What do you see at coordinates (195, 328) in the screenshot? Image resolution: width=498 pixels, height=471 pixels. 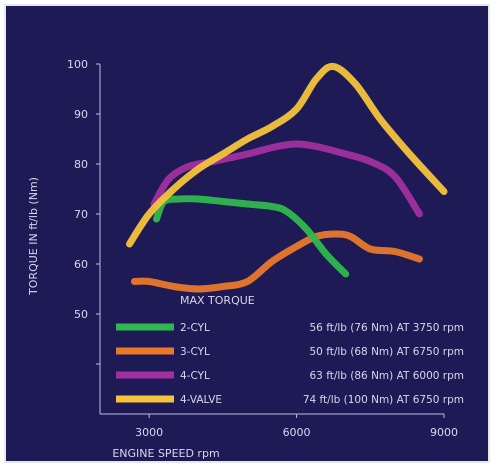 I see `legend-series-name: 2-CYL` at bounding box center [195, 328].